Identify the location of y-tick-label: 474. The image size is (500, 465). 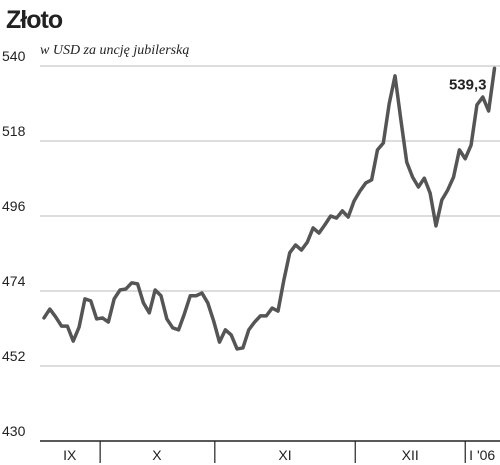
(14, 281).